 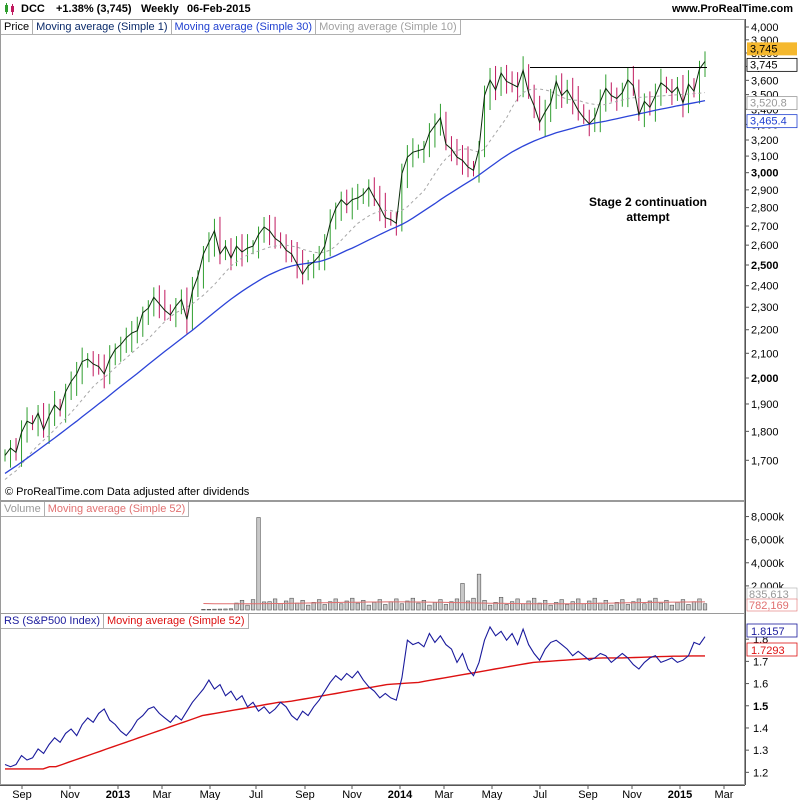 I want to click on legend-sma30: Moving average (Simple 30), so click(x=244, y=27).